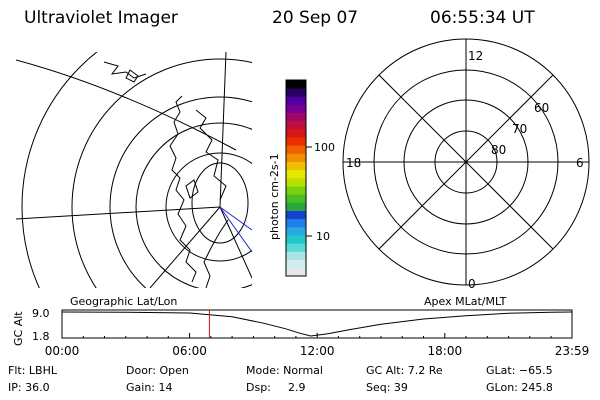 Image resolution: width=600 pixels, height=400 pixels. Describe the element at coordinates (317, 351) in the screenshot. I see `timeline-xtick: 12:00` at that location.